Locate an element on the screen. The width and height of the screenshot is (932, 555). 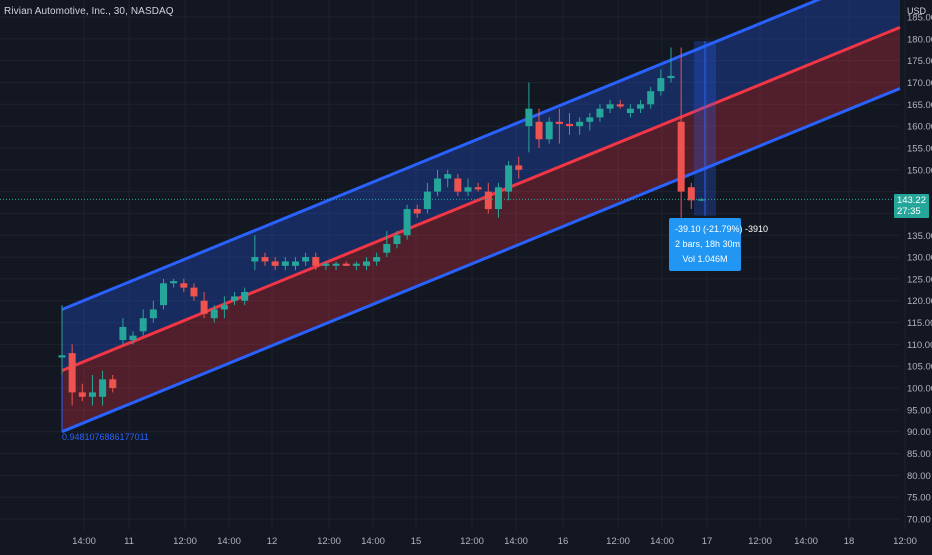
bar-countdown: 27:35 is located at coordinates (908, 211).